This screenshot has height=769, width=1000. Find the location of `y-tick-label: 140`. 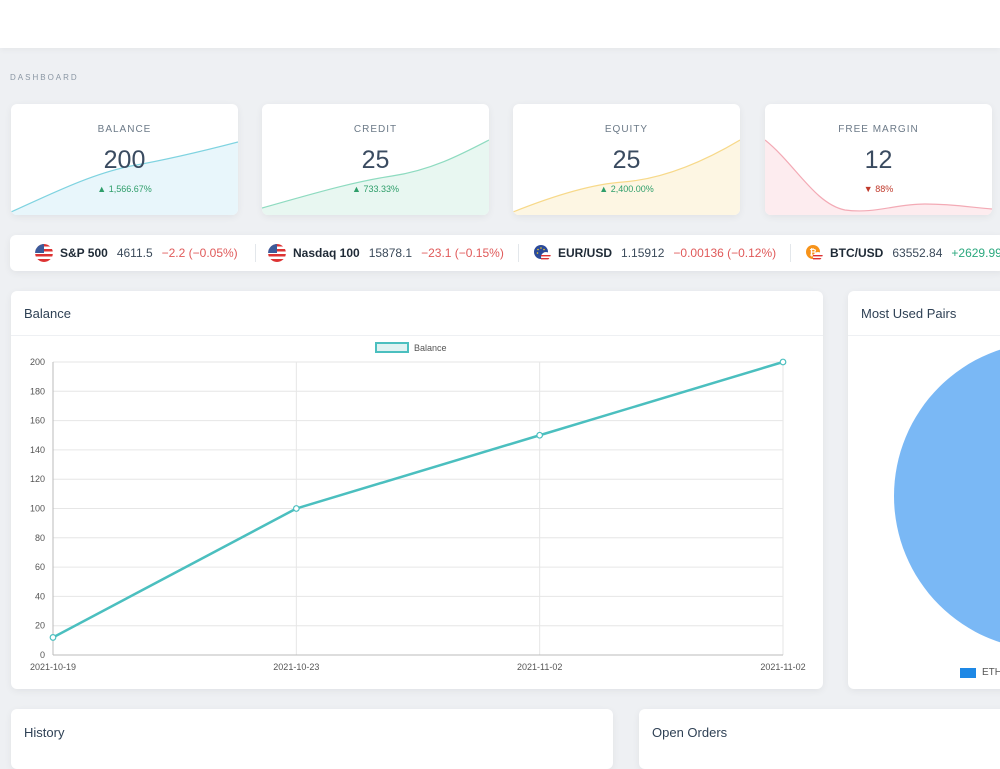

y-tick-label: 140 is located at coordinates (37, 450).